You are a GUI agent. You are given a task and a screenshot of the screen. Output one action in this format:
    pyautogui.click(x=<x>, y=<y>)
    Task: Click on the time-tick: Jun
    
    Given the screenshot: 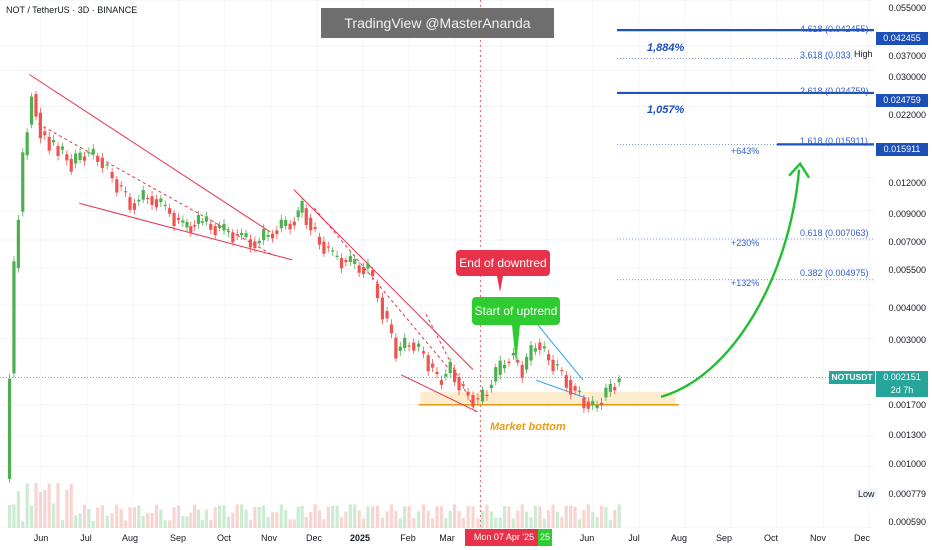 What is the action you would take?
    pyautogui.click(x=41, y=538)
    